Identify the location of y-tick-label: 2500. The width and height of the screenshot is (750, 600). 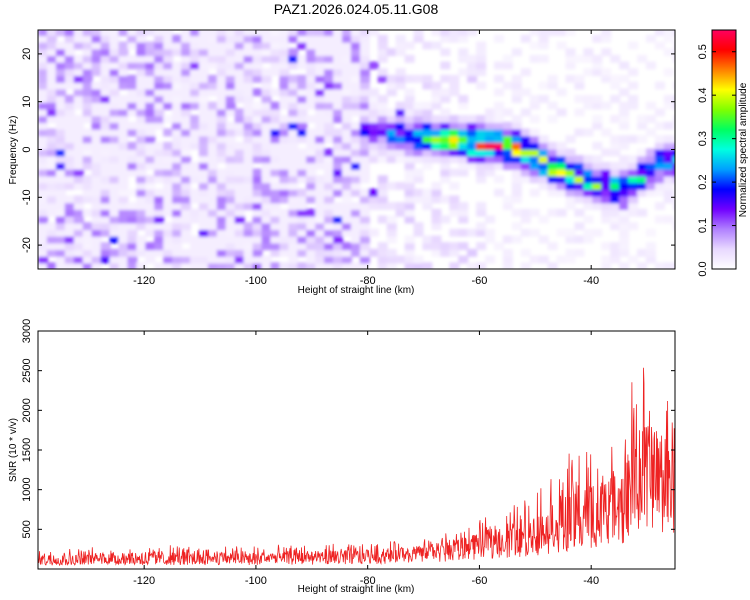
(27, 370).